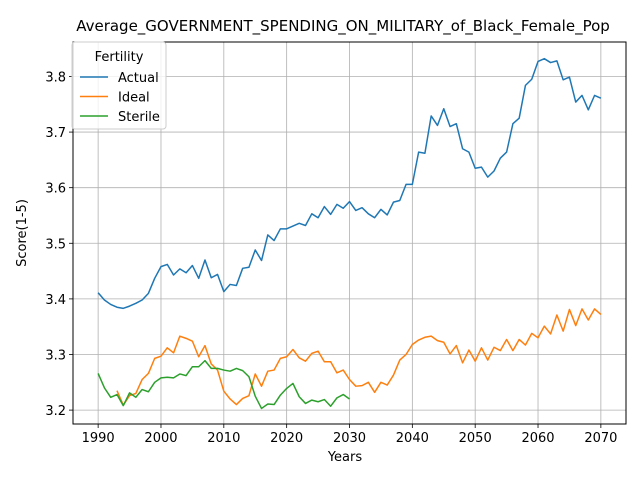  What do you see at coordinates (286, 438) in the screenshot?
I see `x-tick-label: 2020` at bounding box center [286, 438].